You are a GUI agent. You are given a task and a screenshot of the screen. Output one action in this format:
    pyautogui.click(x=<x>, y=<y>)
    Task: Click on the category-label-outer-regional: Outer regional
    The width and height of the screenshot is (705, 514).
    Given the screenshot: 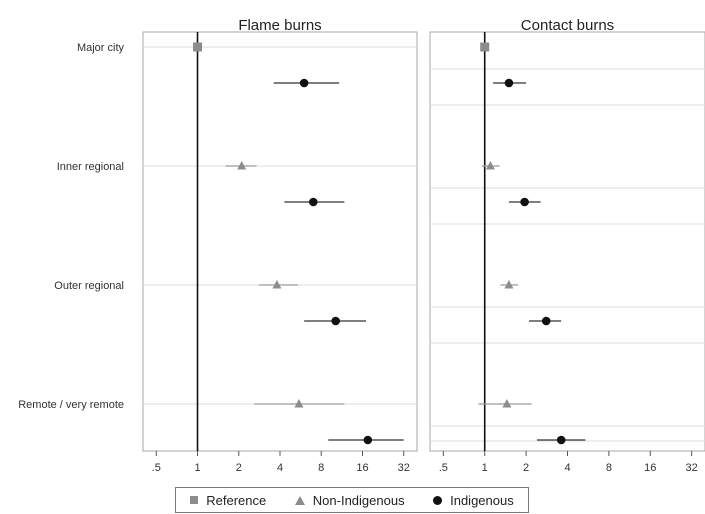 What is the action you would take?
    pyautogui.click(x=89, y=286)
    